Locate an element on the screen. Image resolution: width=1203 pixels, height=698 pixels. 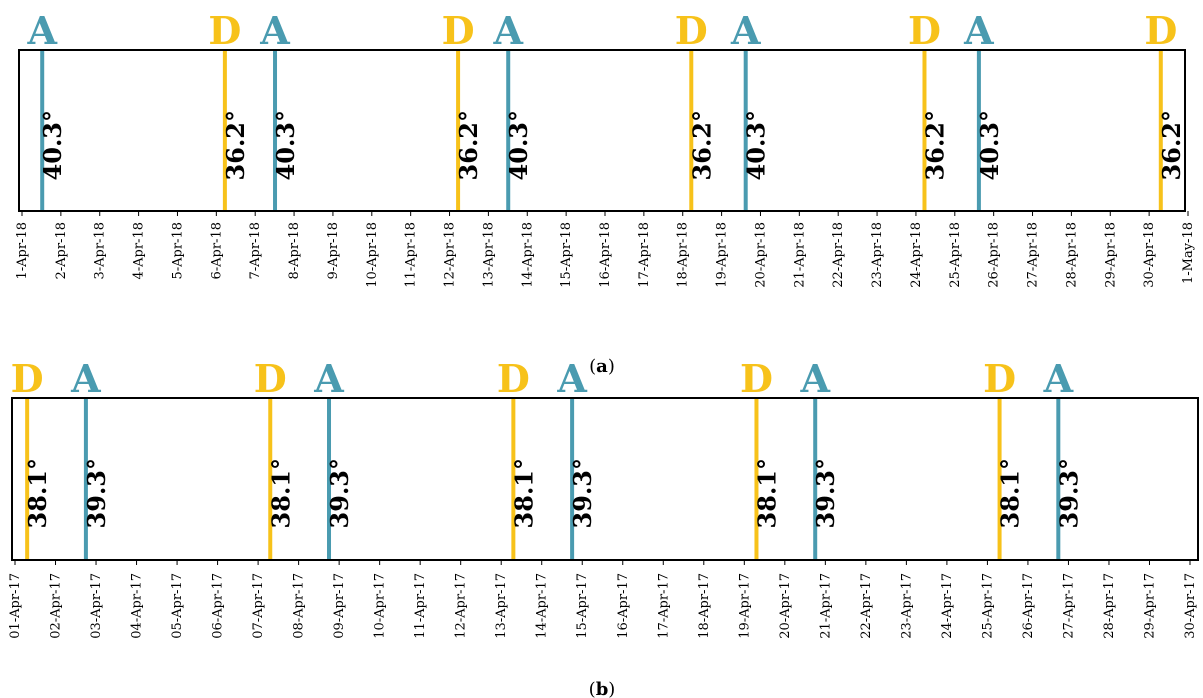
x-tick-label: 27-Apr-17 is located at coordinates (1068, 606).